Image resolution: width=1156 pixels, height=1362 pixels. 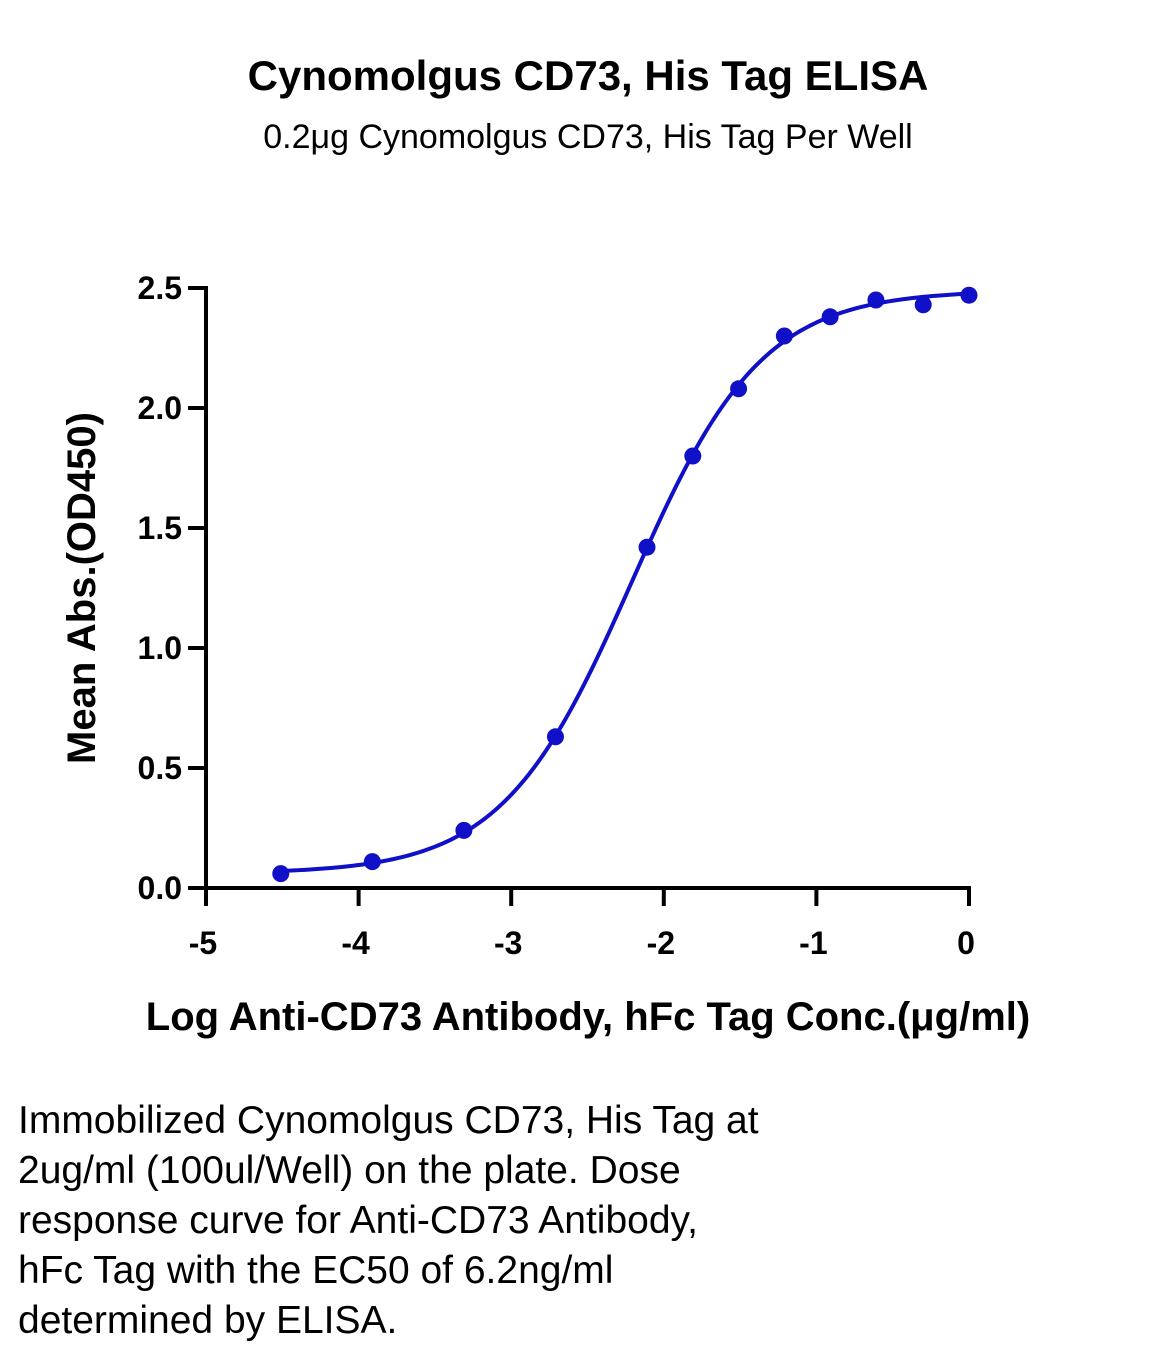 I want to click on chart-subtitle: 0.2μg Cynomolgus CD73, His Tag Per Well, so click(x=588, y=137).